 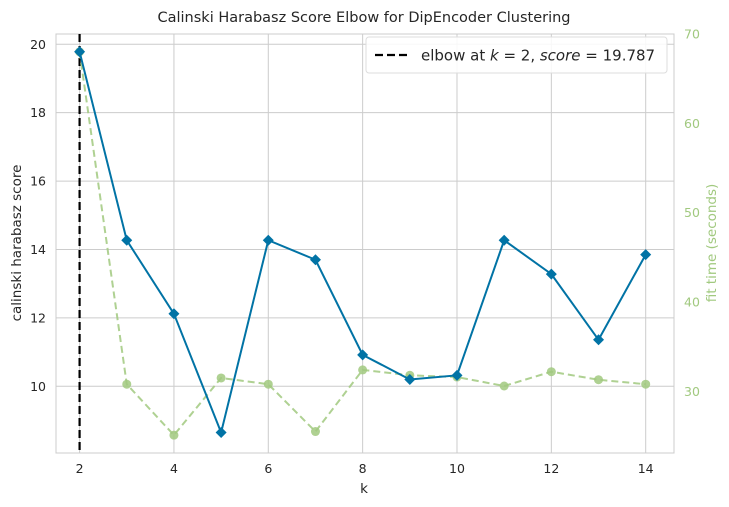 I want to click on y2-tick-label: 30, so click(x=692, y=391).